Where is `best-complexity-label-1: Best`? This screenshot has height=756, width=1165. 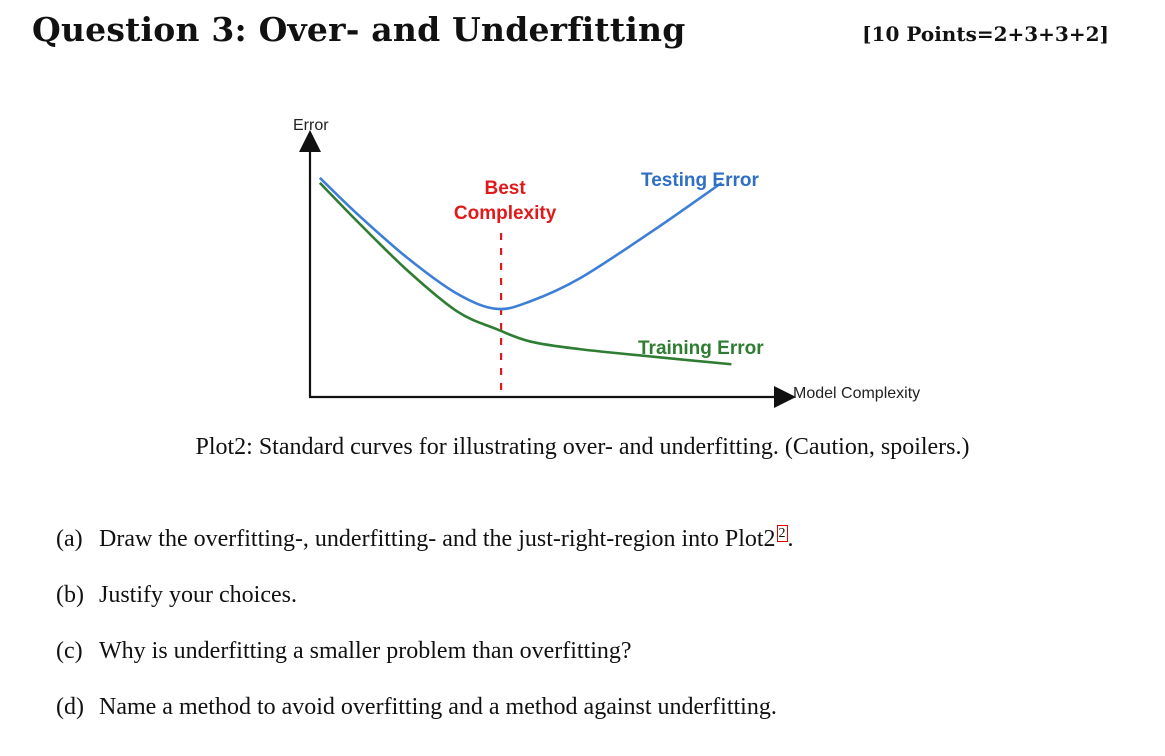
best-complexity-label-1: Best is located at coordinates (506, 188).